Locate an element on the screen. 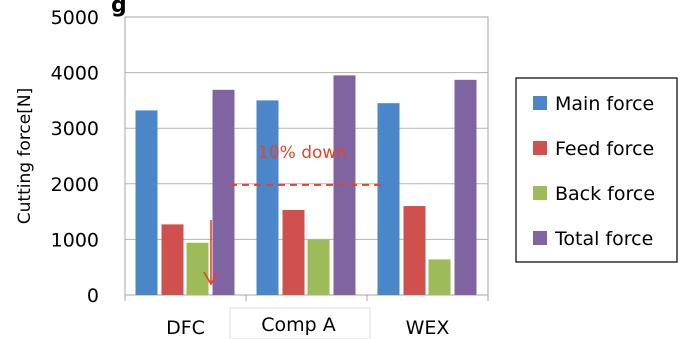  legend-label: Back force is located at coordinates (605, 194).